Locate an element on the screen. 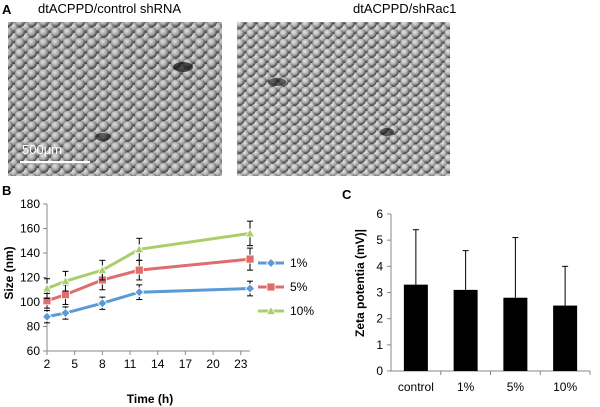 This screenshot has width=600, height=407. y-tick-label: 6 is located at coordinates (379, 214).